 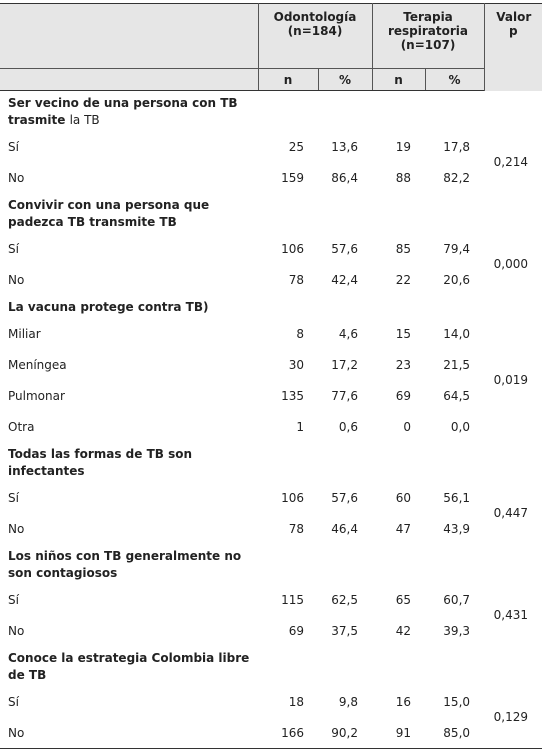 I want to click on p-value: 0,214, so click(x=511, y=162).